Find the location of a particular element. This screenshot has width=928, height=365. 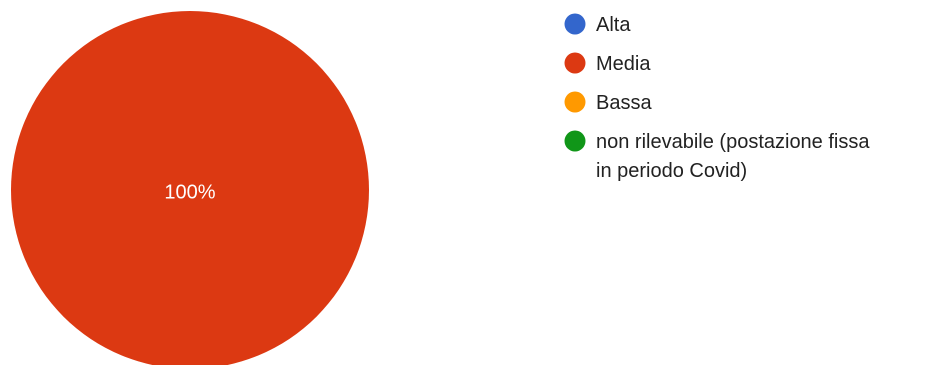

slice-label-media: 100% is located at coordinates (189, 192).